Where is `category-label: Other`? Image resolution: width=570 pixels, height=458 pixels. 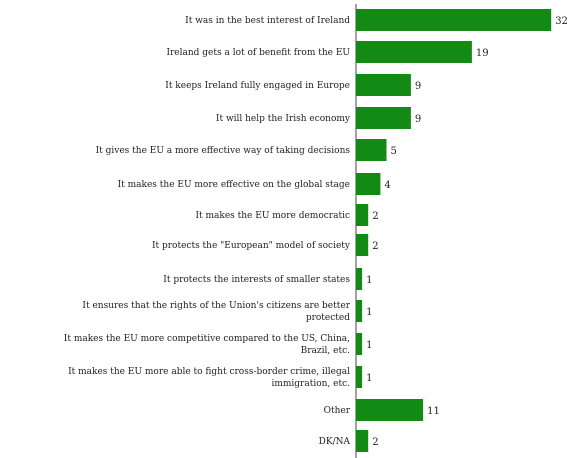 category-label: Other is located at coordinates (337, 411).